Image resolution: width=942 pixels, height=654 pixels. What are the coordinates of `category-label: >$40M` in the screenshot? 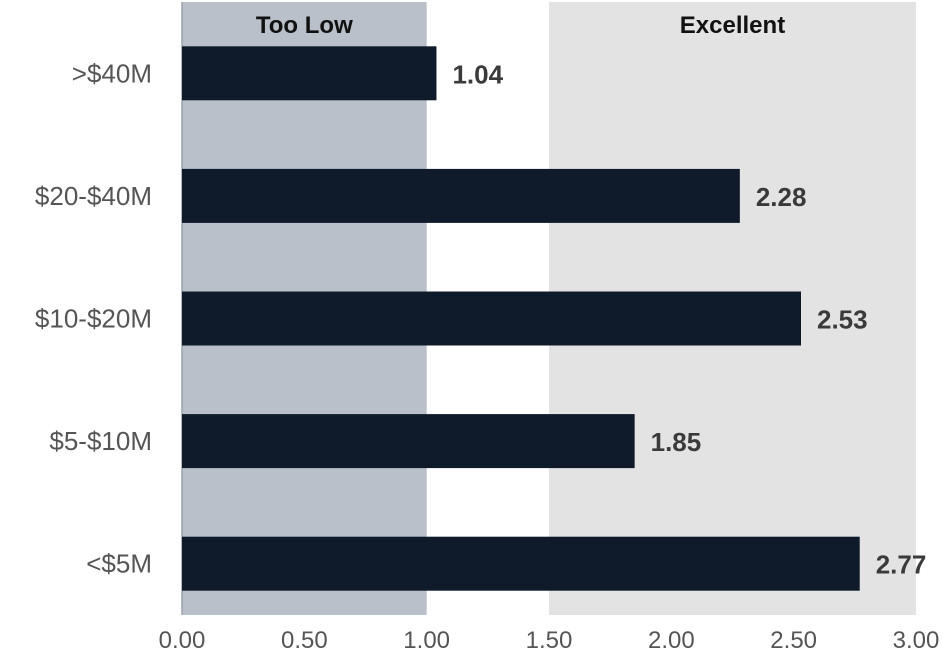 It's located at (112, 73).